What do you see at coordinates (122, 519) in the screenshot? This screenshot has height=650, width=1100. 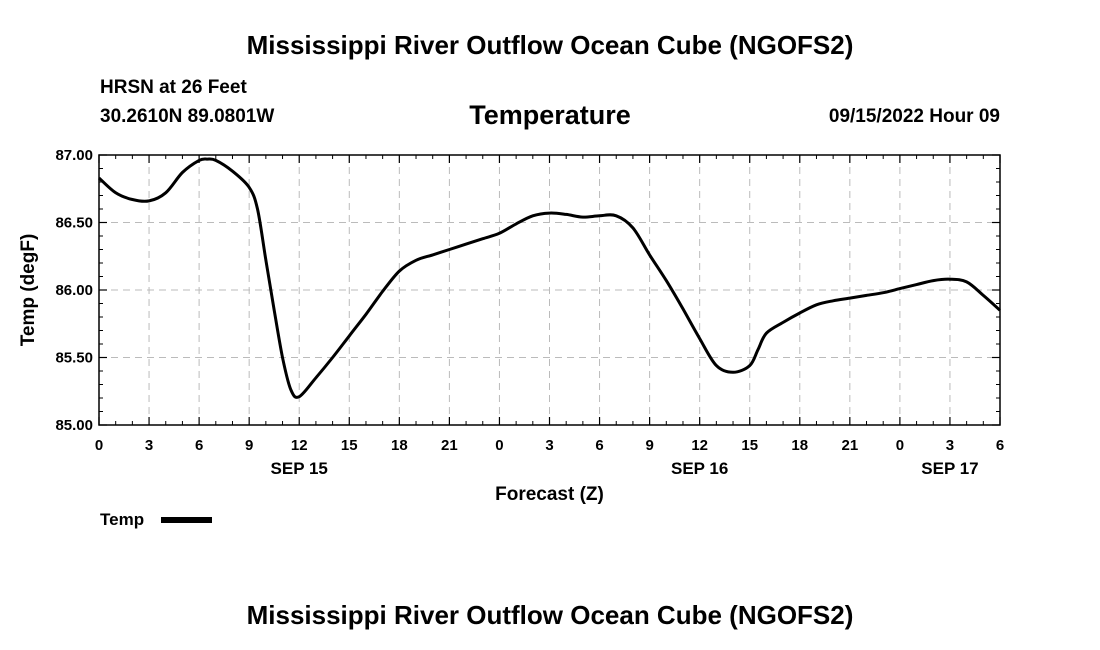 I see `legend-label: Temp` at bounding box center [122, 519].